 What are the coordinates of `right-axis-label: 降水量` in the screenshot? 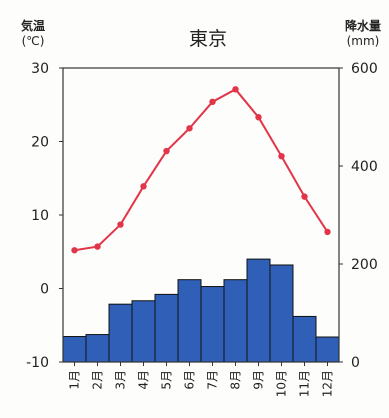 It's located at (363, 25).